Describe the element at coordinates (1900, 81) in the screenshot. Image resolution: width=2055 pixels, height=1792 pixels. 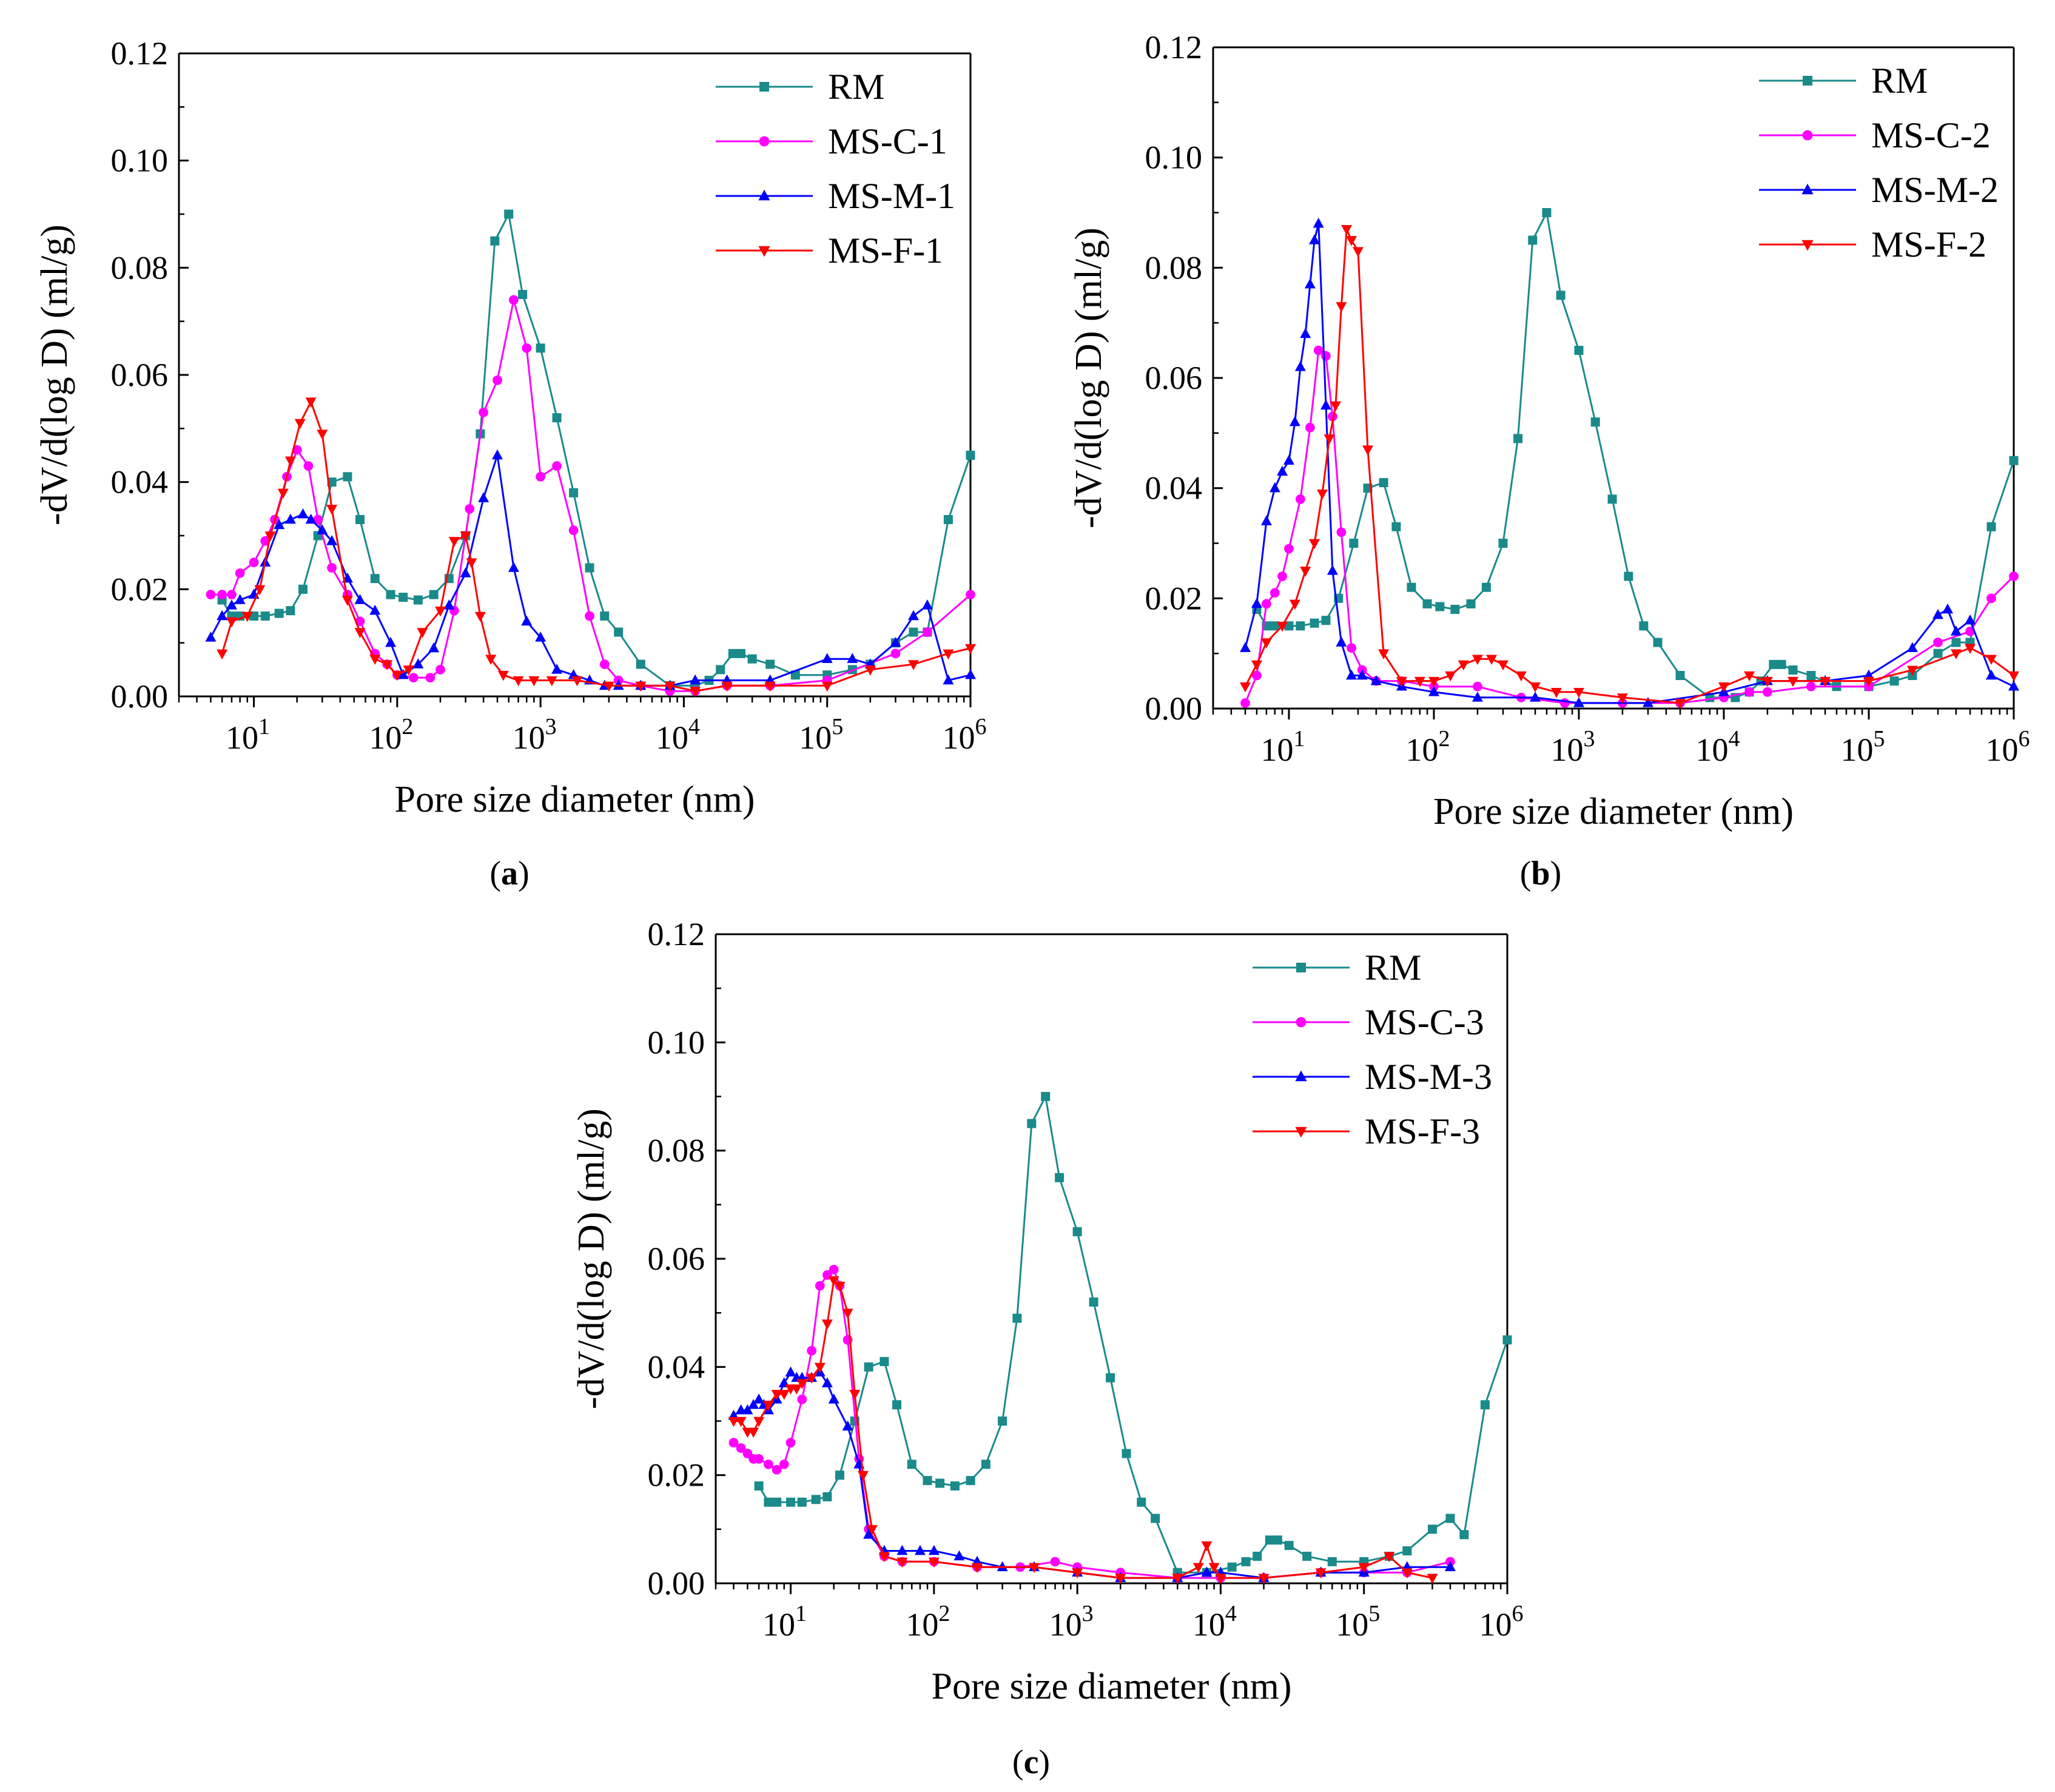
I see `legend-label: RM` at that location.